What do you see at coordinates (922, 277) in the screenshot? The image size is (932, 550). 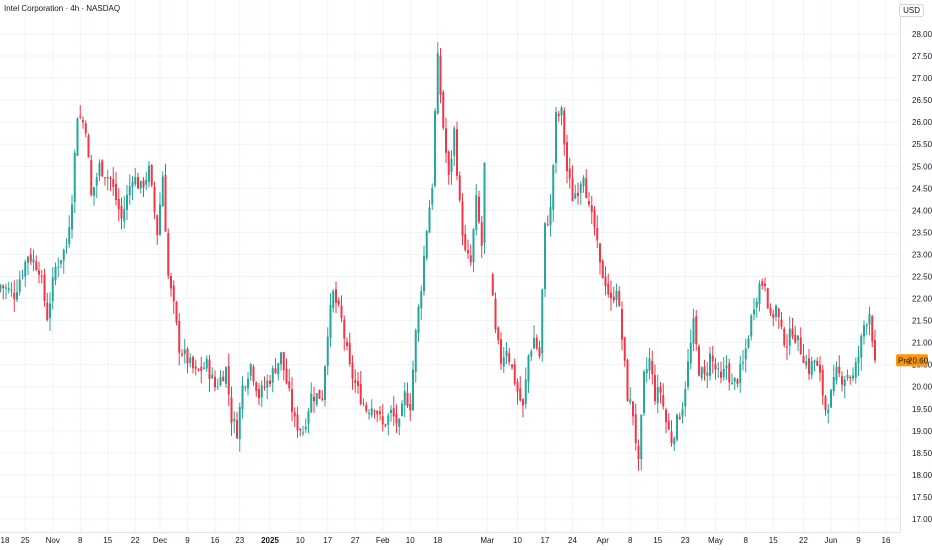 I see `y-tick-label: 22.50` at bounding box center [922, 277].